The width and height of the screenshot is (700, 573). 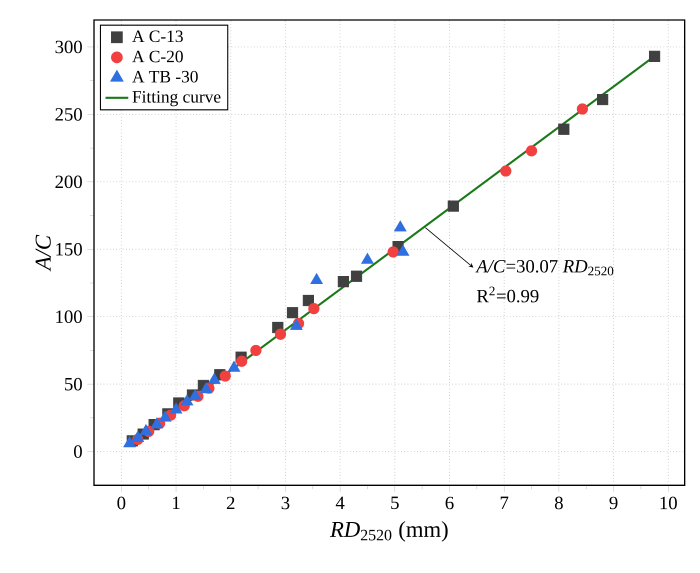 What do you see at coordinates (389, 531) in the screenshot?
I see `x-axis-title: RD$_{2520}$ (mm)` at bounding box center [389, 531].